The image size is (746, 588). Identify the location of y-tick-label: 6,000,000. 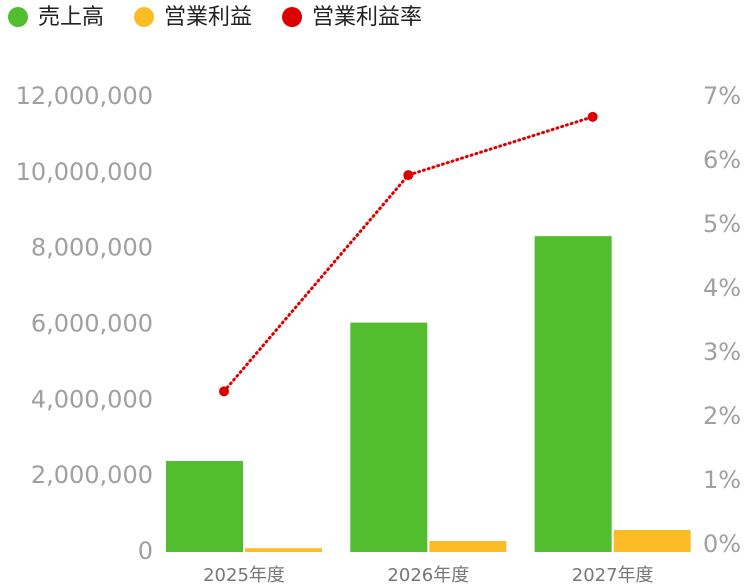
(92, 324).